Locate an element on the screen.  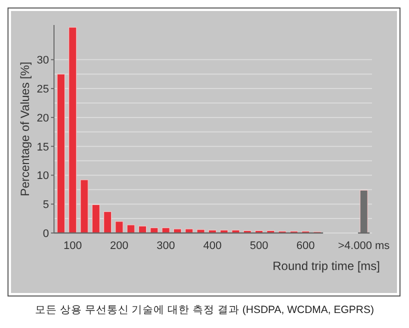
y-tick-label: 15 is located at coordinates (42, 147).